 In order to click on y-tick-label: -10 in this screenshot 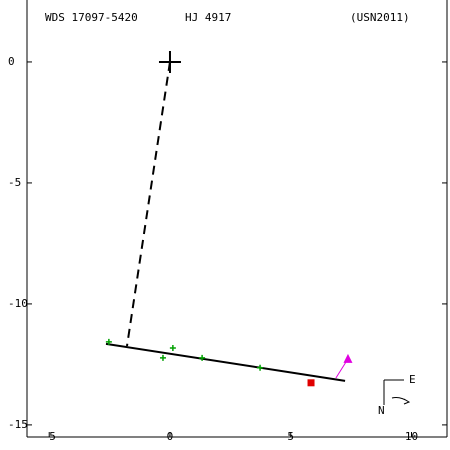, I will do `click(18, 303)`.